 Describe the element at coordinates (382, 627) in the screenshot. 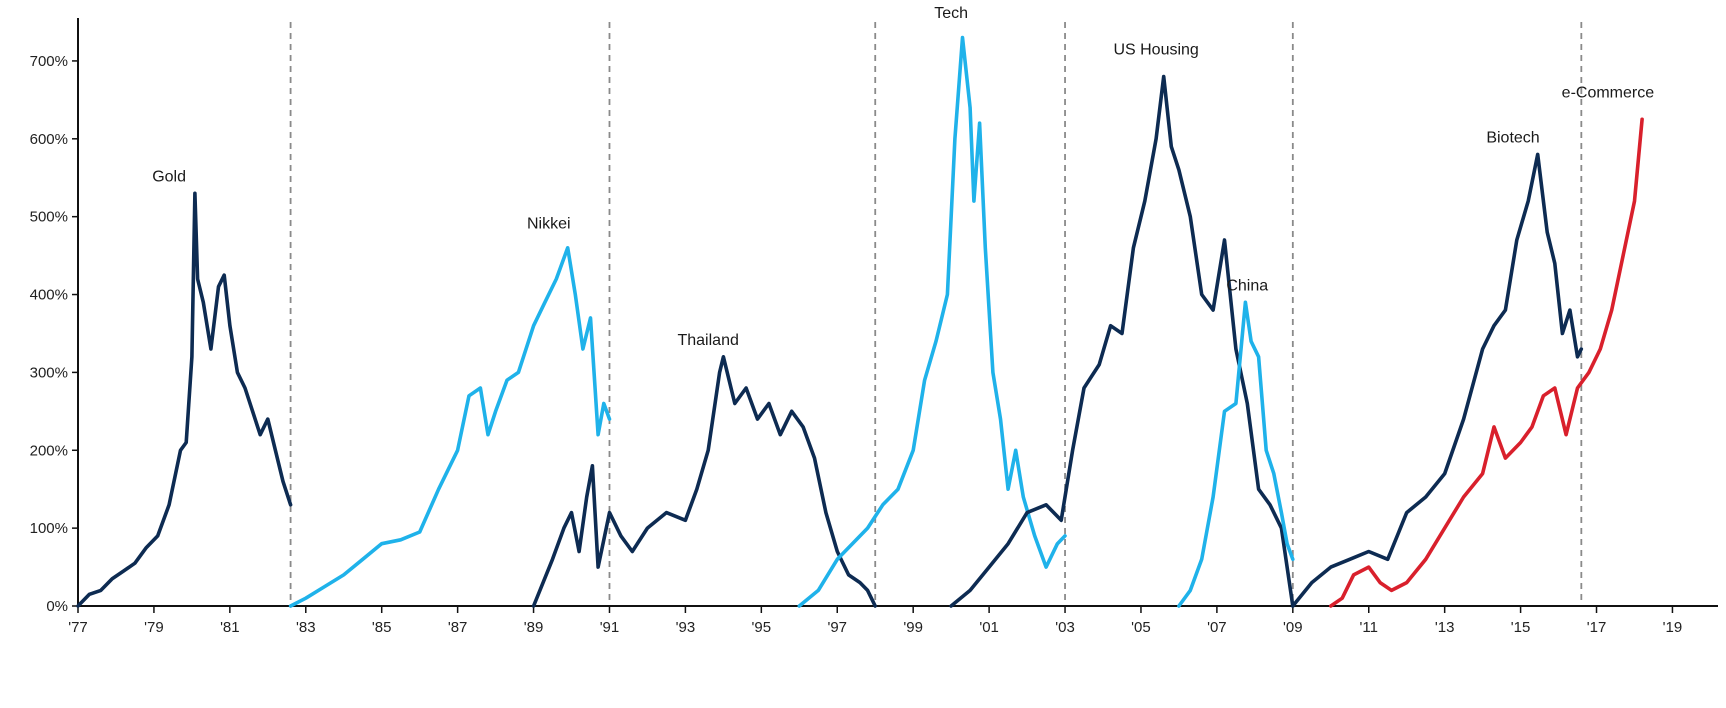

I see `x-tick-label: '85` at that location.